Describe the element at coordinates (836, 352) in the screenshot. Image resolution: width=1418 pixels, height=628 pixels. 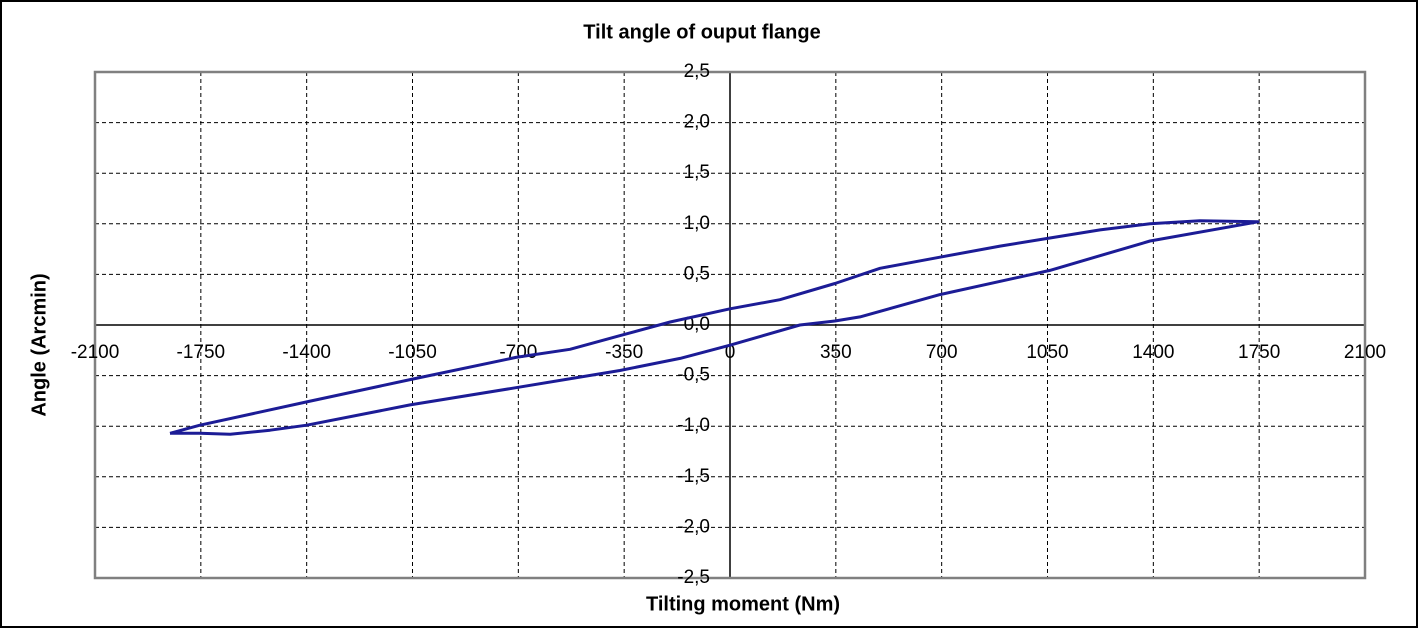
I see `x-tick-label: 350` at that location.